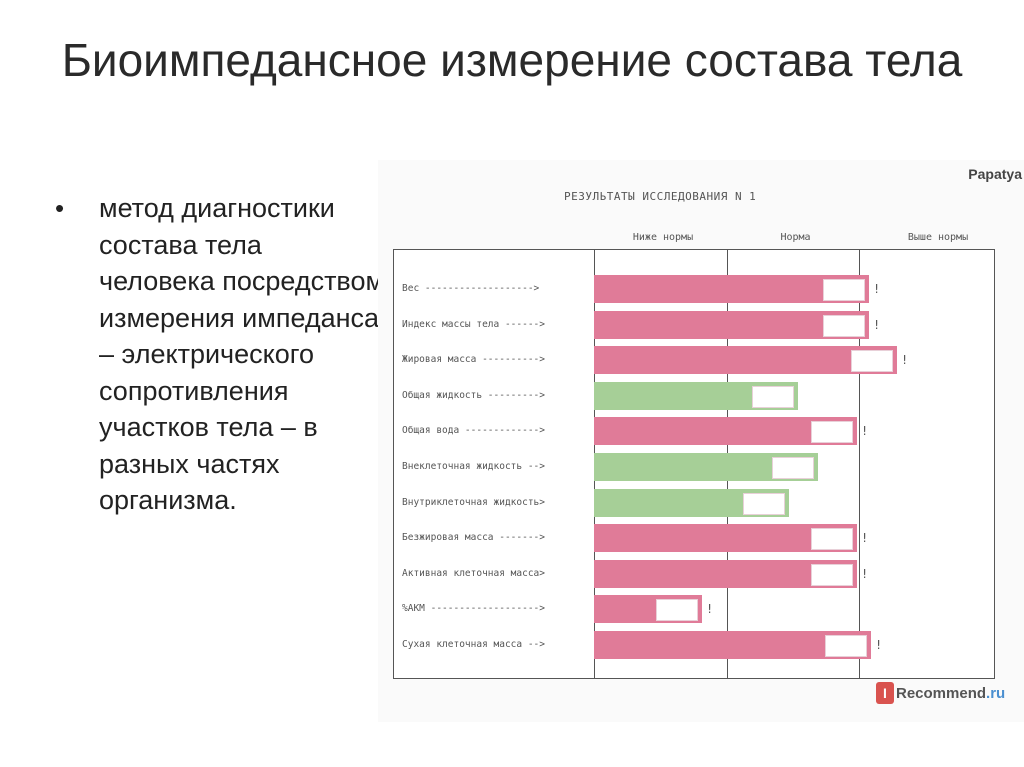 The image size is (1024, 767). I want to click on row-label: Вес ------------------->, so click(471, 288).